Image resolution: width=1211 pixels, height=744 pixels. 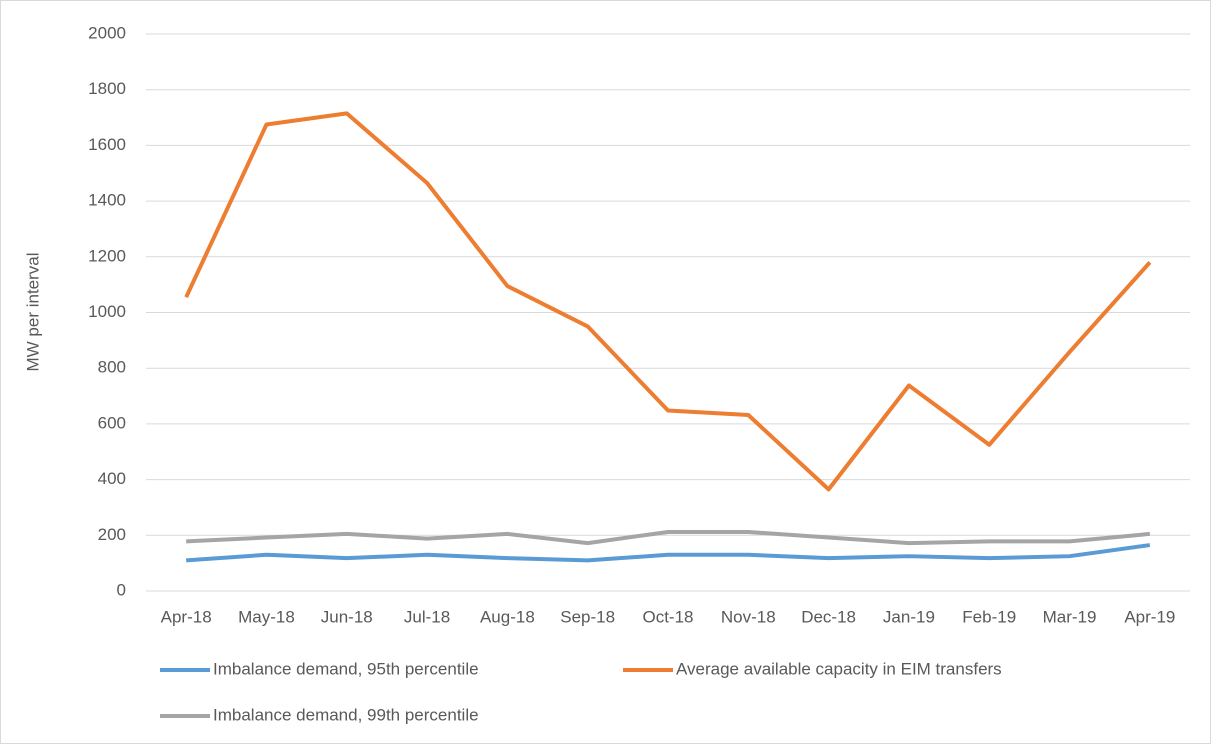 What do you see at coordinates (347, 616) in the screenshot?
I see `x-tick-label: Jun-18` at bounding box center [347, 616].